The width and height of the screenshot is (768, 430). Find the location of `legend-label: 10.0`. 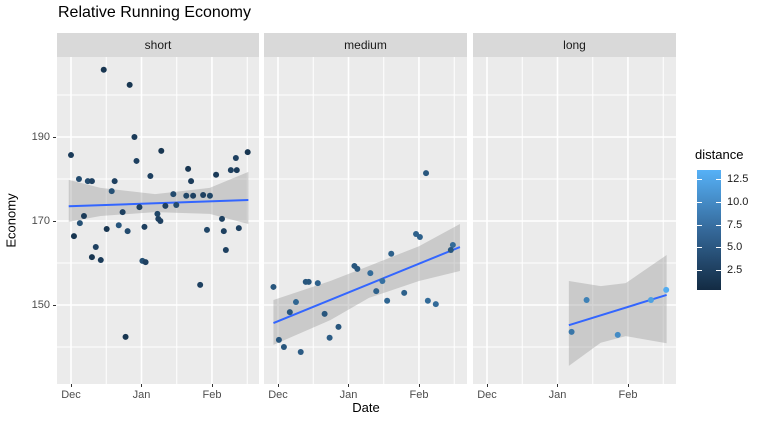

legend-label: 10.0 is located at coordinates (738, 201).